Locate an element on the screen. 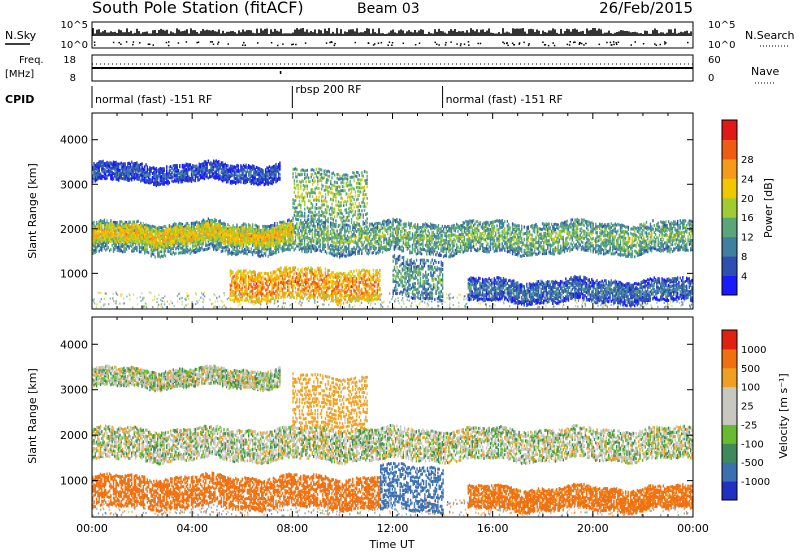  freq-panel: Freq. [MHz] 18 8 60 0 Nave is located at coordinates (392, 69).